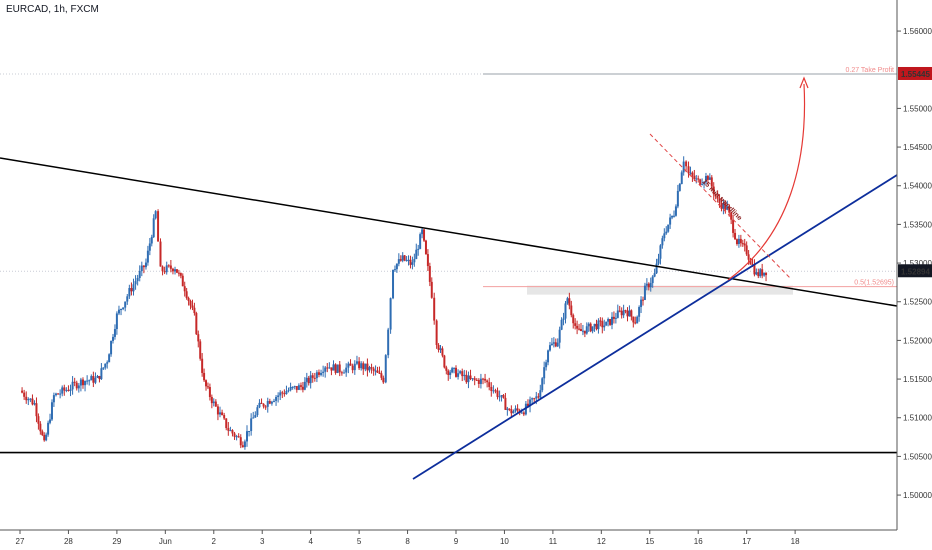  What do you see at coordinates (917, 147) in the screenshot?
I see `price-tick-label: 1.54500` at bounding box center [917, 147].